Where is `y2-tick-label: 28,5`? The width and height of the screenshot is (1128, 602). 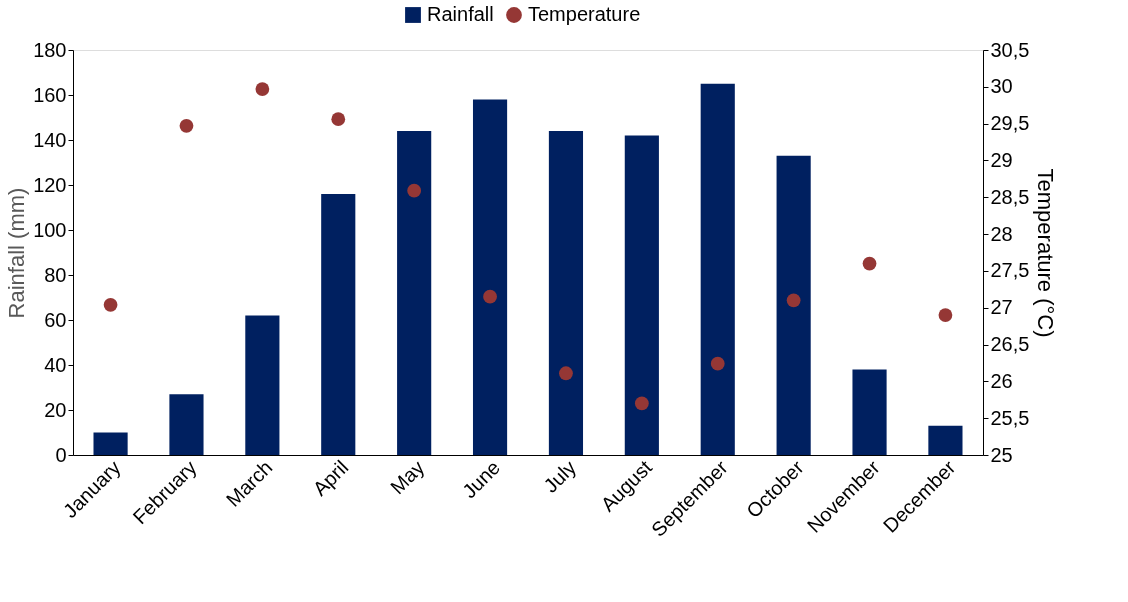 y2-tick-label: 28,5 is located at coordinates (1010, 196).